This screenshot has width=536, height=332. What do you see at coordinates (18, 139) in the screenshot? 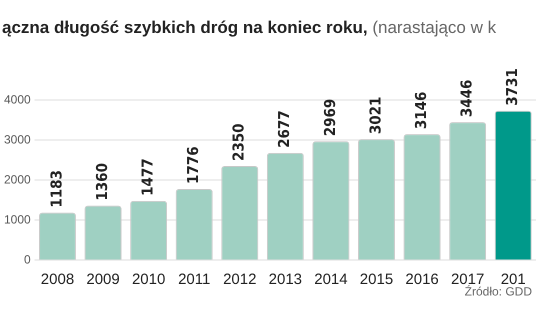
I see `y-tick-label: 3000` at bounding box center [18, 139].